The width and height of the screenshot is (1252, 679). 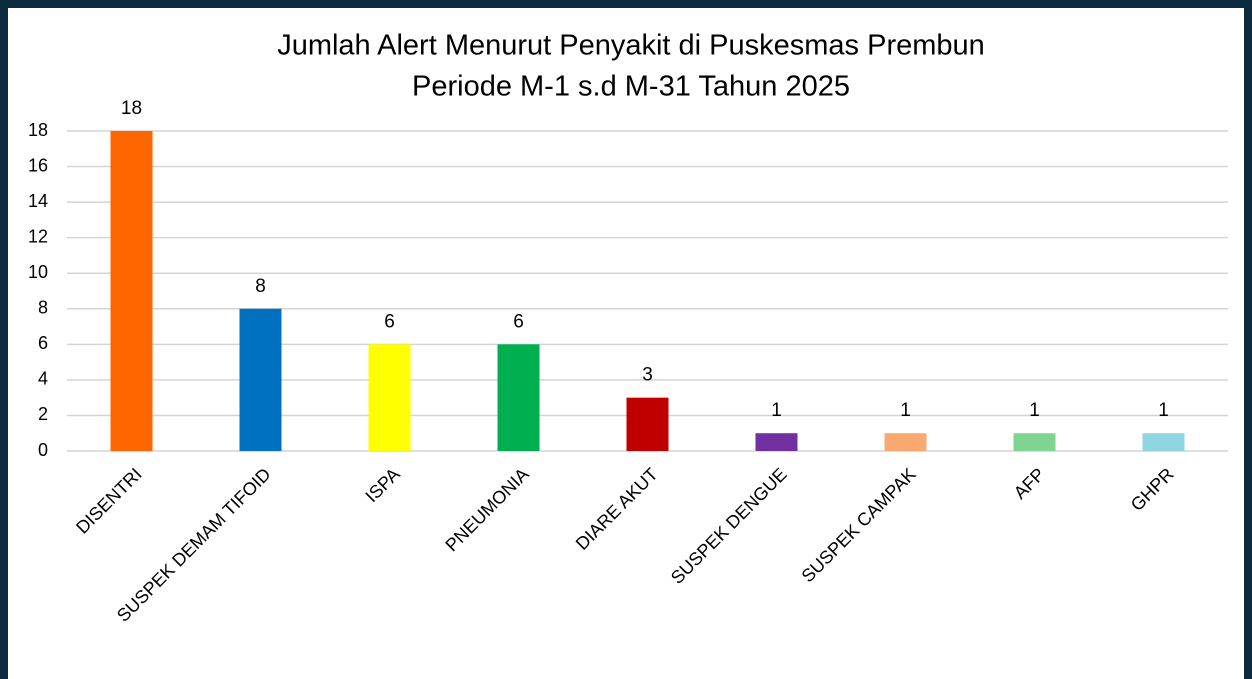 What do you see at coordinates (260, 286) in the screenshot?
I see `value-label: 8` at bounding box center [260, 286].